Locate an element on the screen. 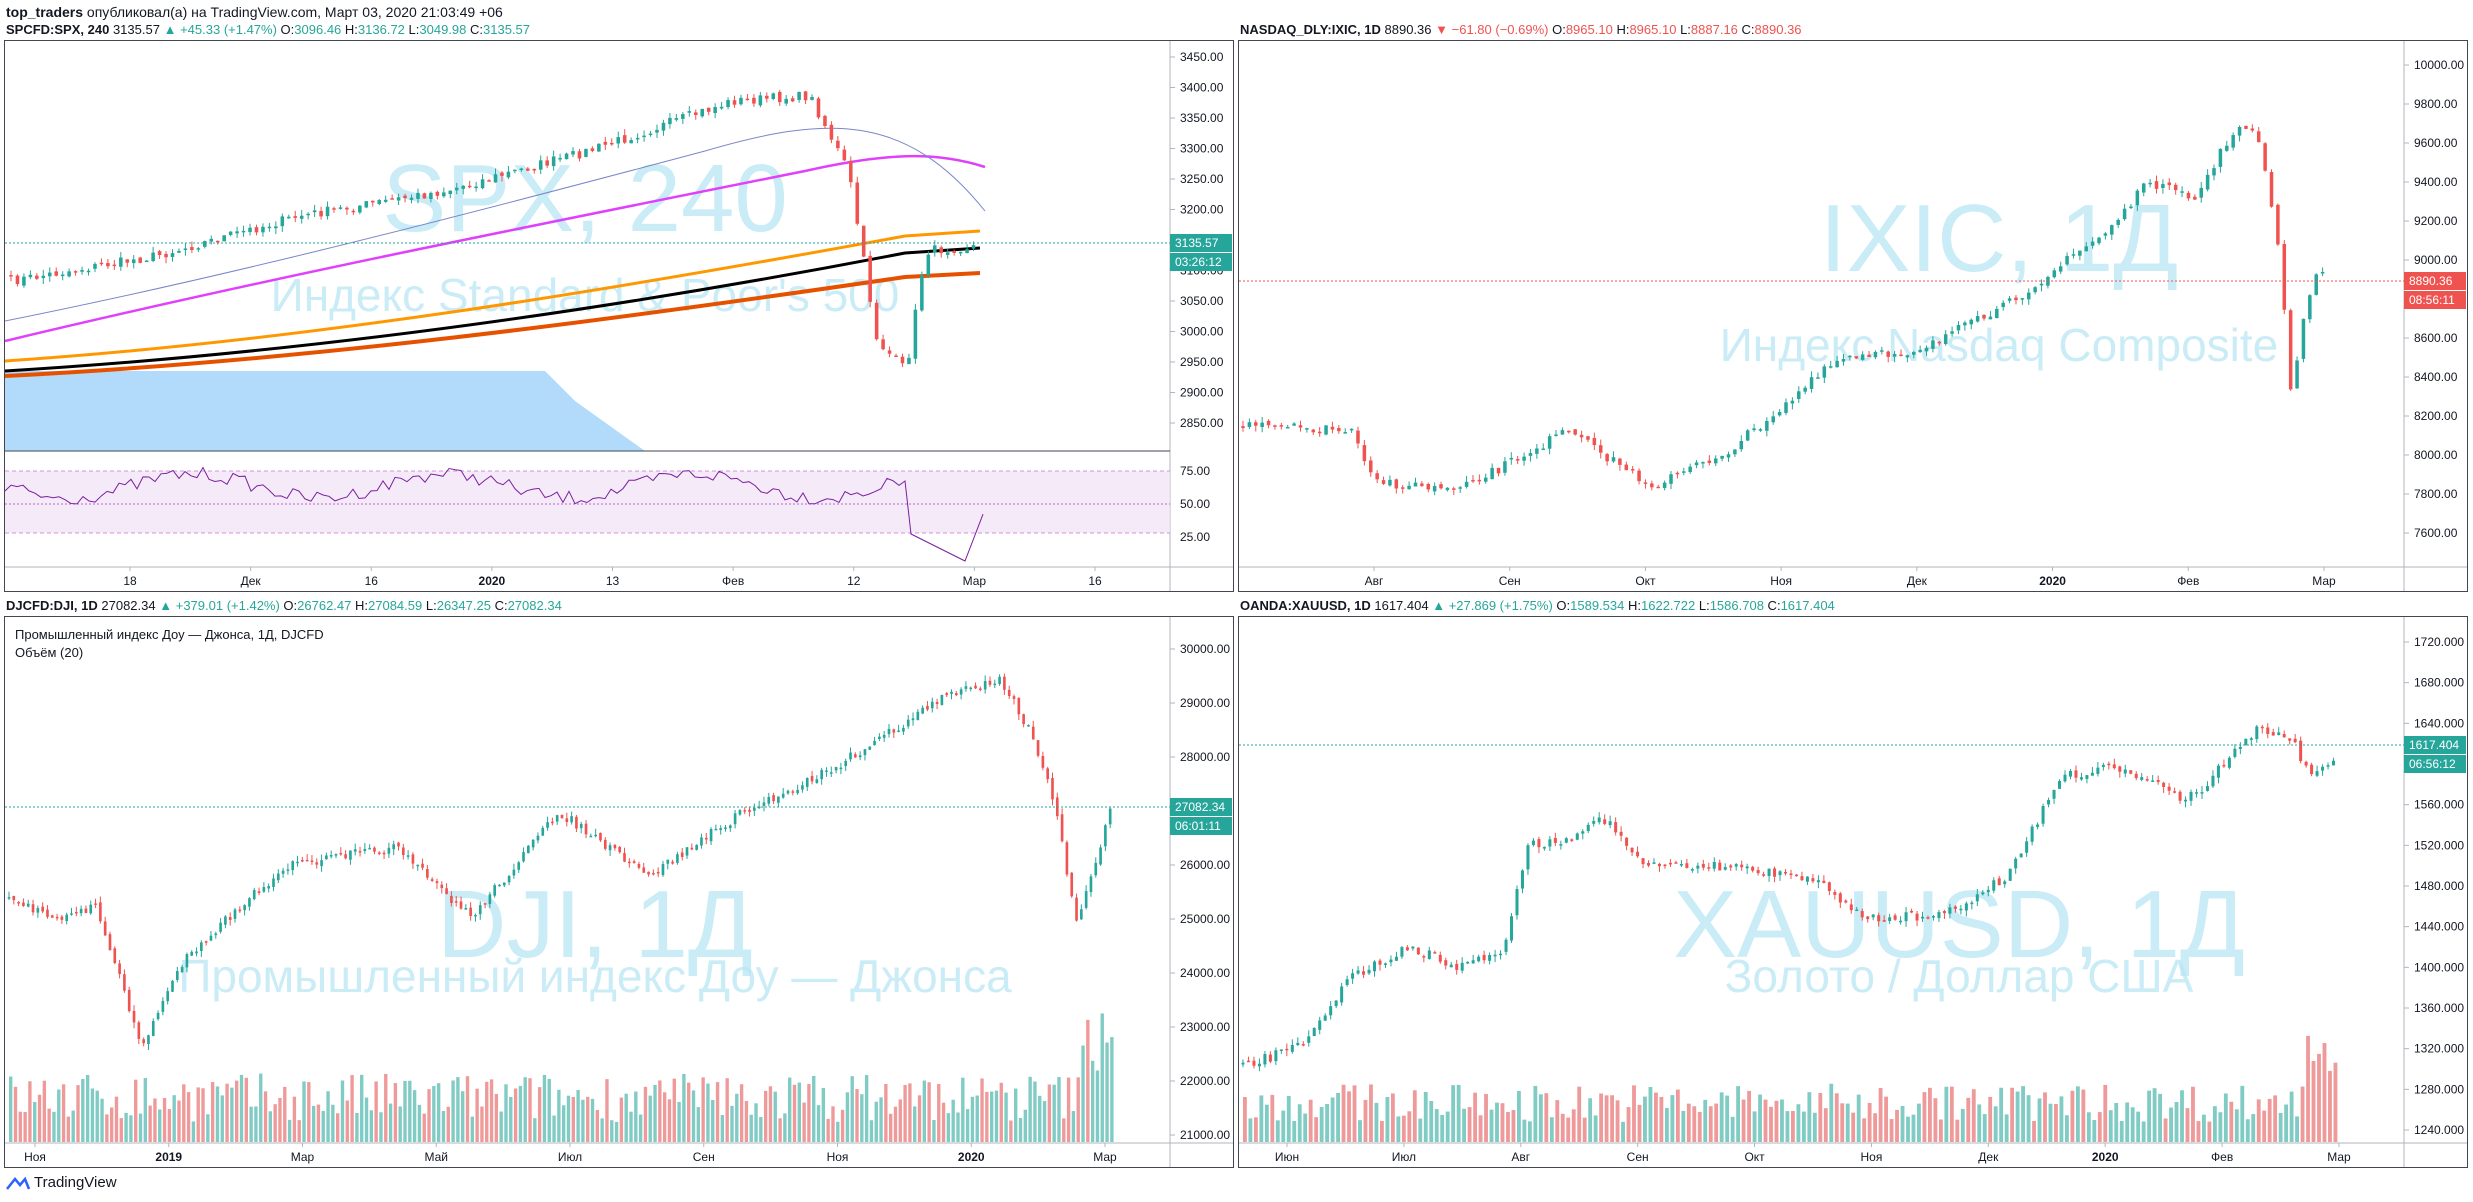 The height and width of the screenshot is (1202, 2473). symbol-name: SPCFD:SPX, 240 is located at coordinates (58, 29).